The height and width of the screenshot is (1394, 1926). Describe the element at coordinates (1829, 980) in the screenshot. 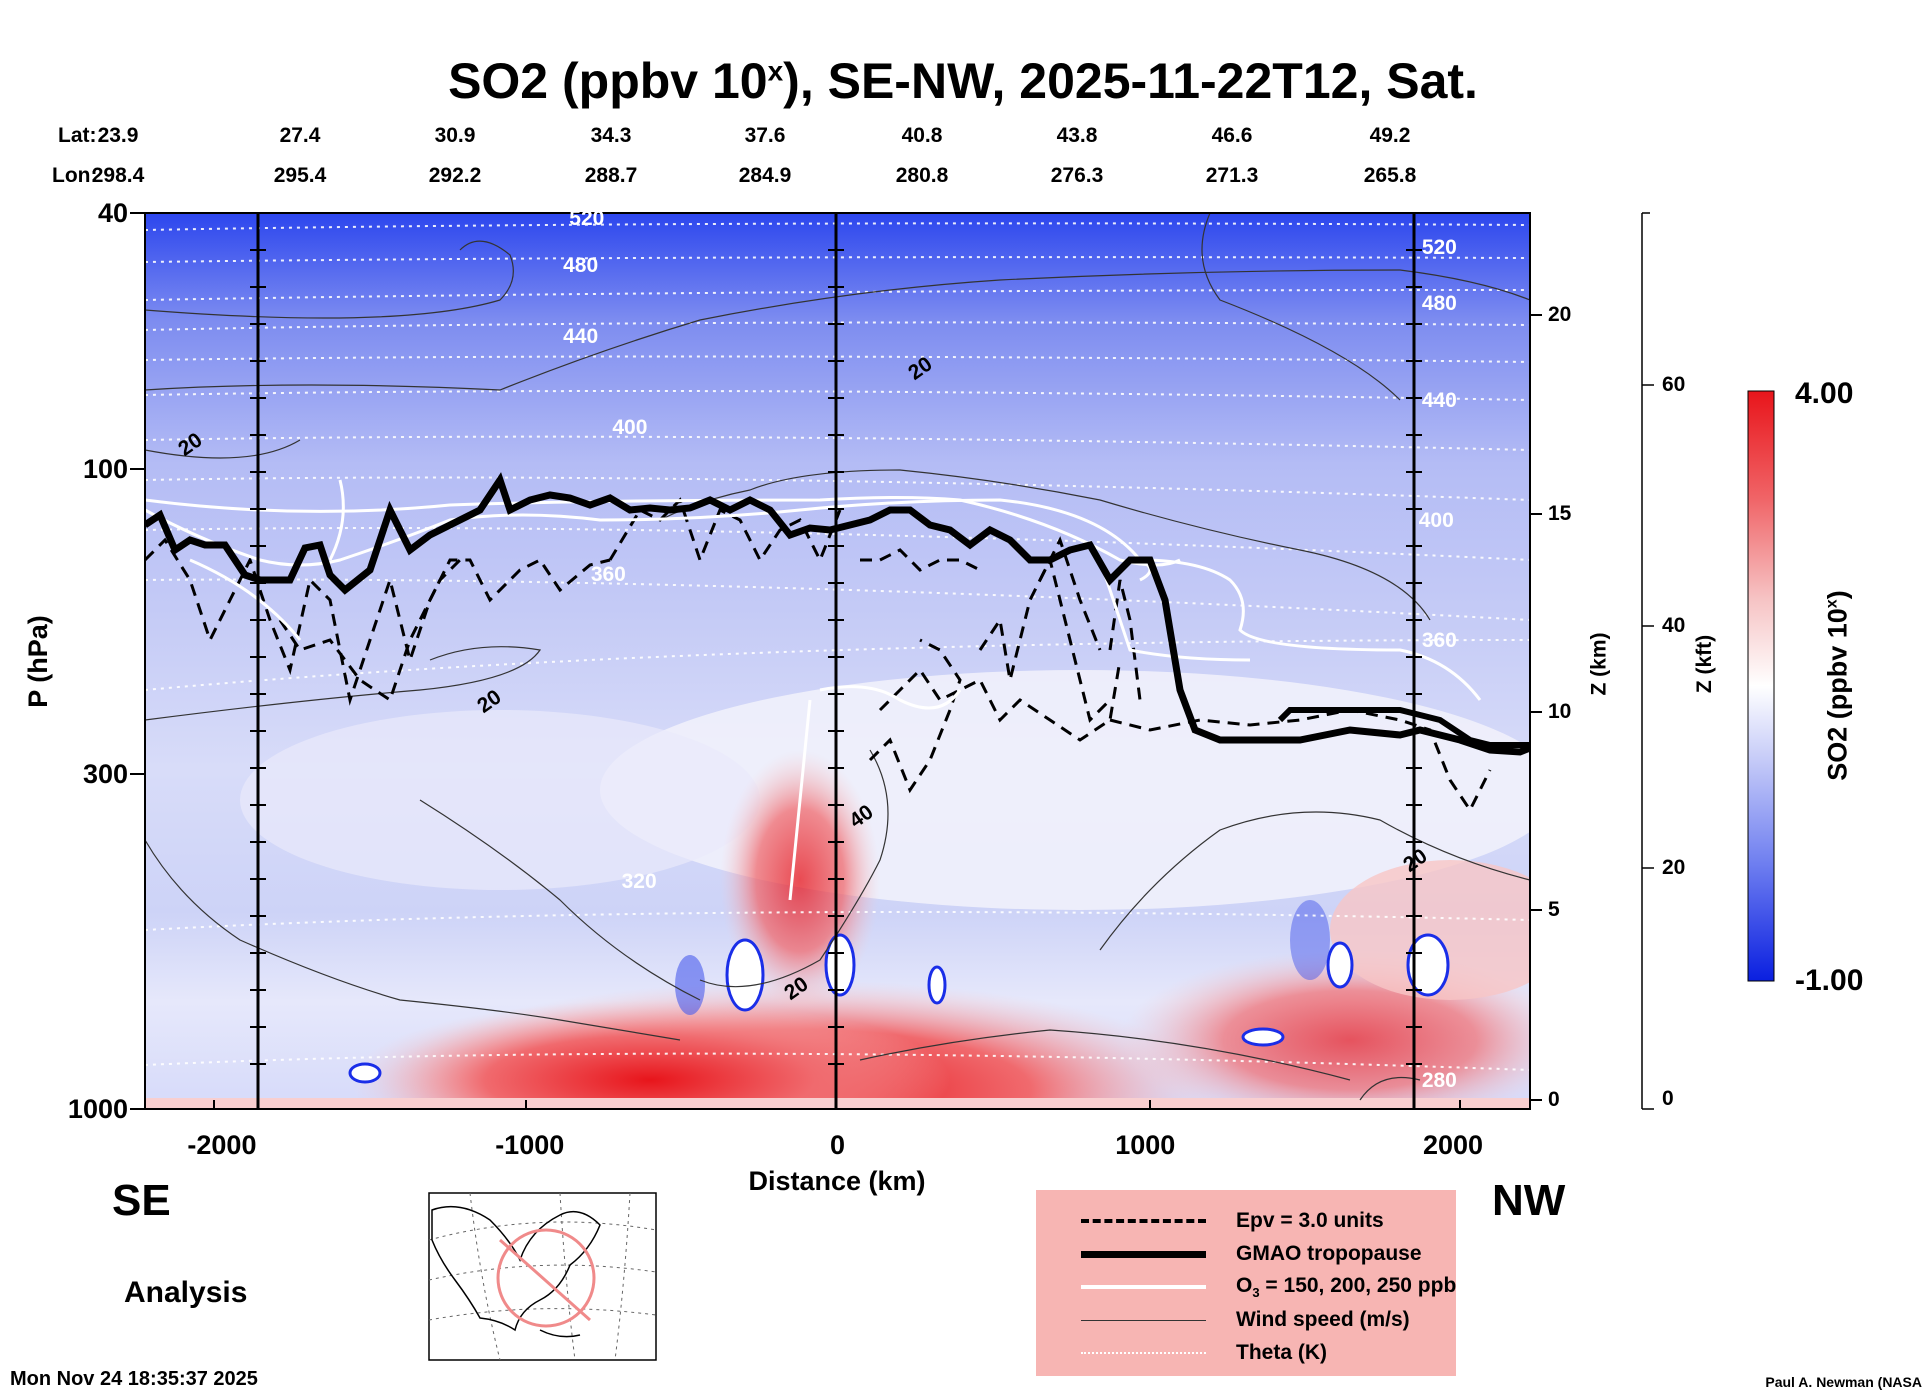

I see `colorbar-min: -1.00` at that location.